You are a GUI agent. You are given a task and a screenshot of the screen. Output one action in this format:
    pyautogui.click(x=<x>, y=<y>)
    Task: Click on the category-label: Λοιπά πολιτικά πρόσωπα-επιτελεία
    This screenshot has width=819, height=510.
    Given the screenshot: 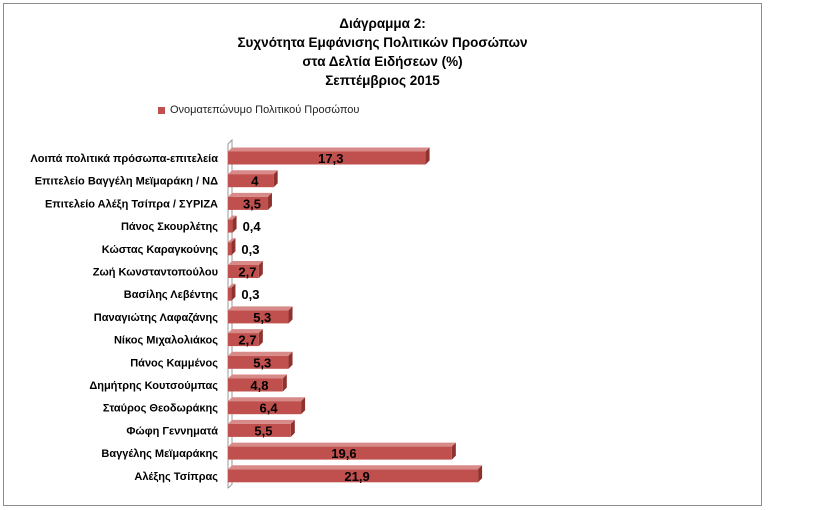 What is the action you would take?
    pyautogui.click(x=124, y=159)
    